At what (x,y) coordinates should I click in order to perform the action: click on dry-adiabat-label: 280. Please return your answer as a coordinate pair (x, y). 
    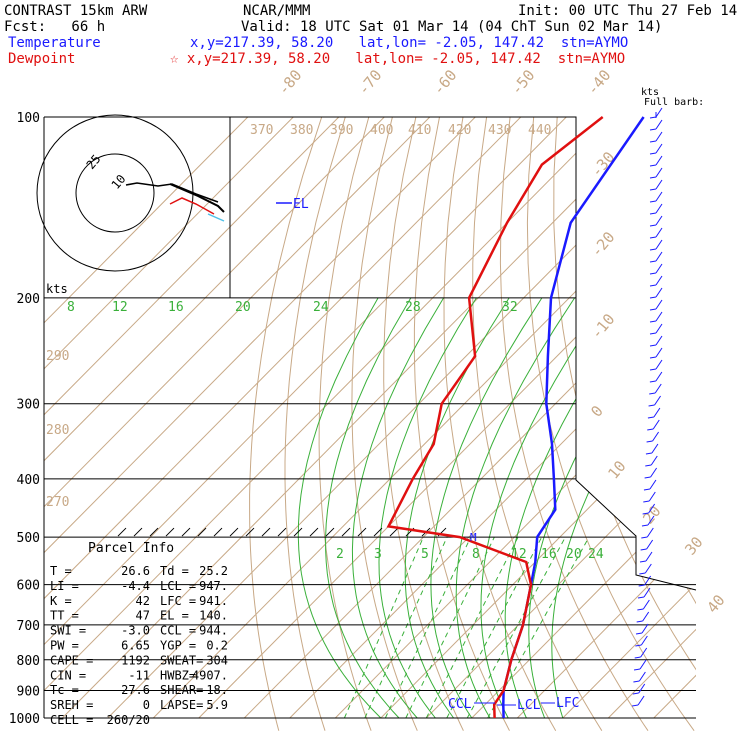
    Looking at the image, I should click on (57, 430).